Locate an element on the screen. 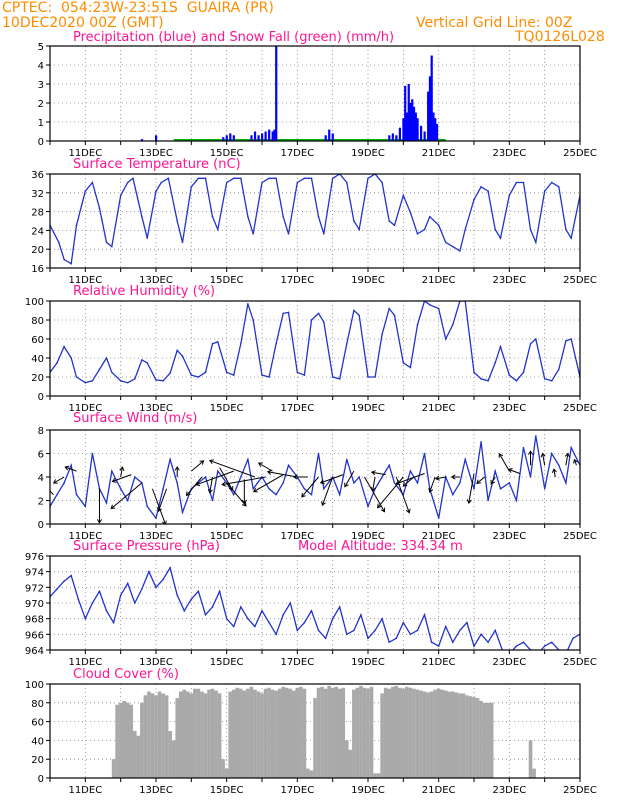 Image resolution: width=618 pixels, height=800 pixels. xtick-label: 21DEC is located at coordinates (439, 408).